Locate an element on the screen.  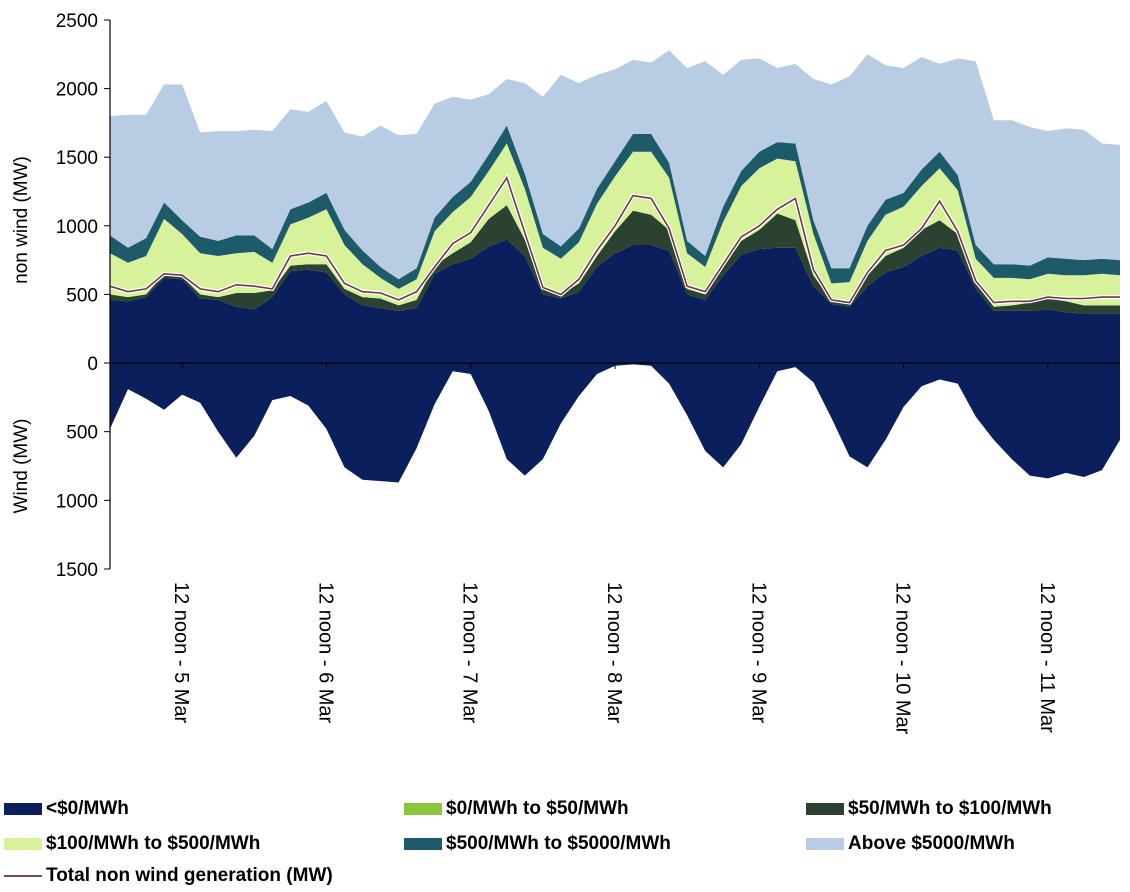
y-axis-title-top: non wind (MW) is located at coordinates (21, 220).